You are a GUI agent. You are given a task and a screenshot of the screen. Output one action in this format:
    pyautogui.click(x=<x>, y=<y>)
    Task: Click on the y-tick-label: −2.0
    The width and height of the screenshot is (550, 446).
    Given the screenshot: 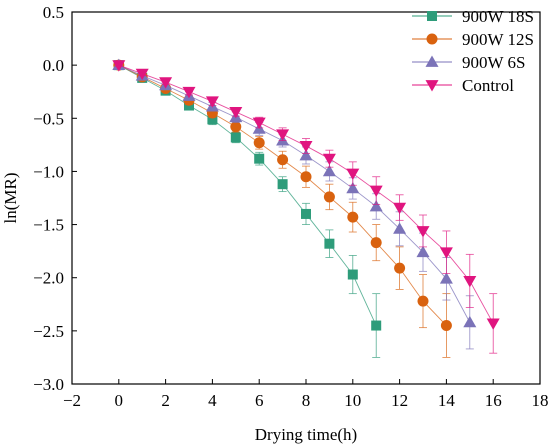 What is the action you would take?
    pyautogui.click(x=48, y=278)
    